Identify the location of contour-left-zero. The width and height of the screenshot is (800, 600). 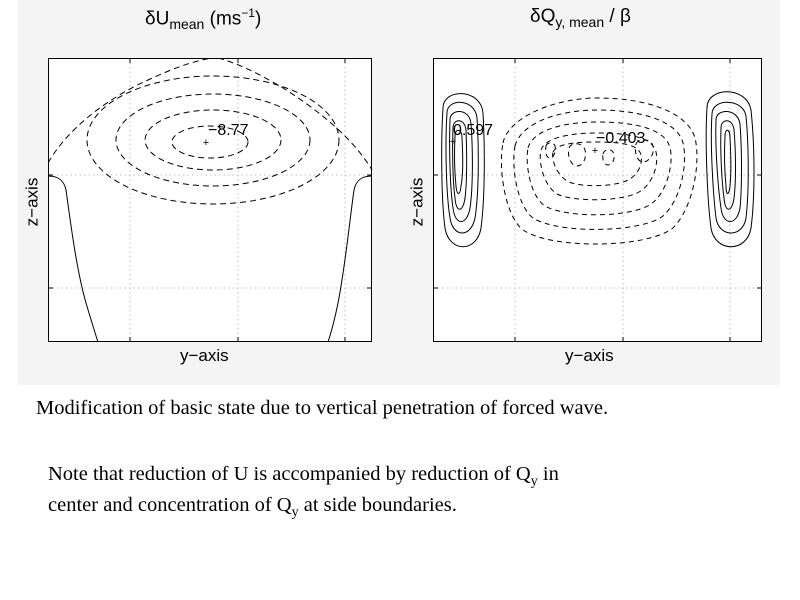
(73, 259).